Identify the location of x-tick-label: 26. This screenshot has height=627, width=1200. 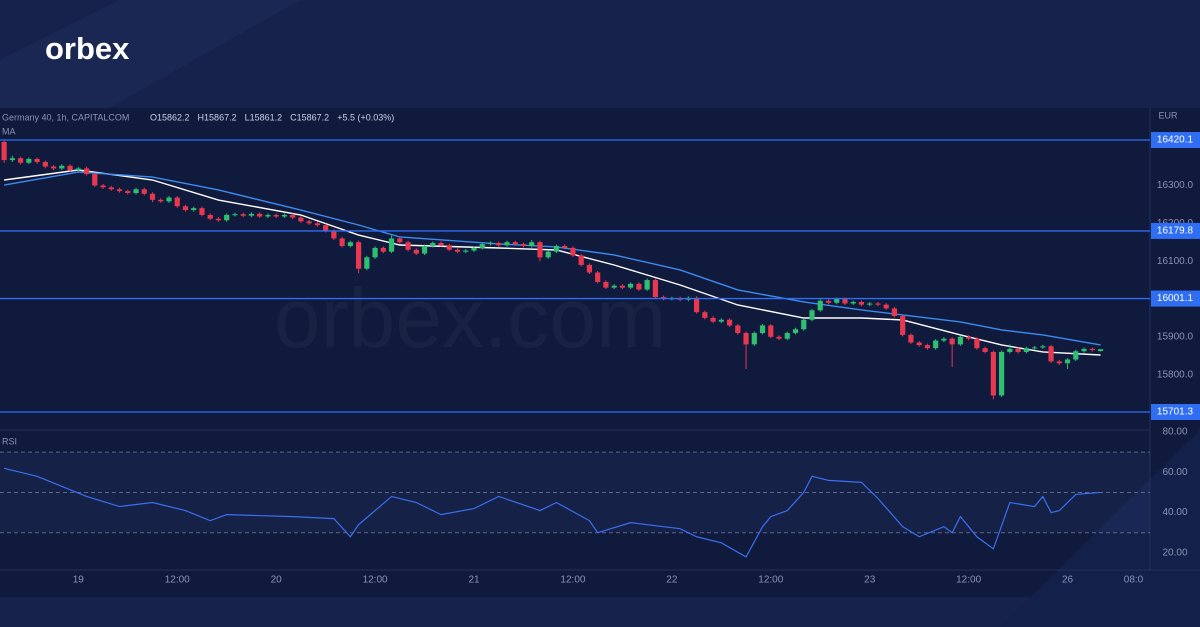
(1068, 580).